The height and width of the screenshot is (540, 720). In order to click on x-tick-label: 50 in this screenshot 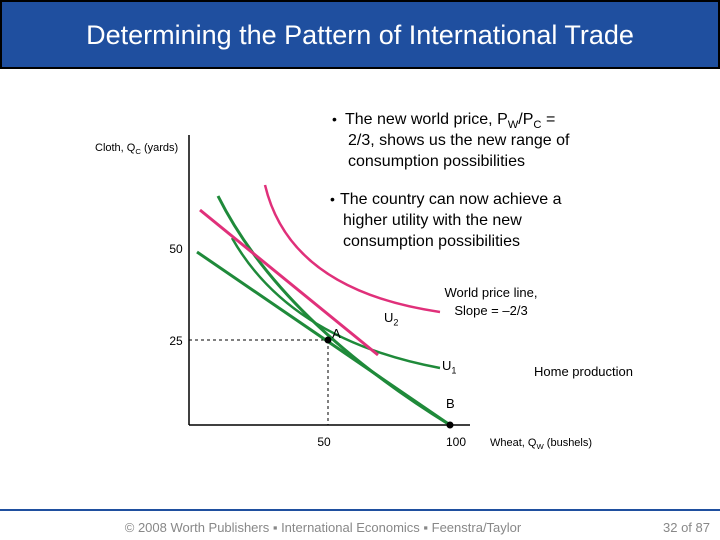, I will do `click(324, 442)`.